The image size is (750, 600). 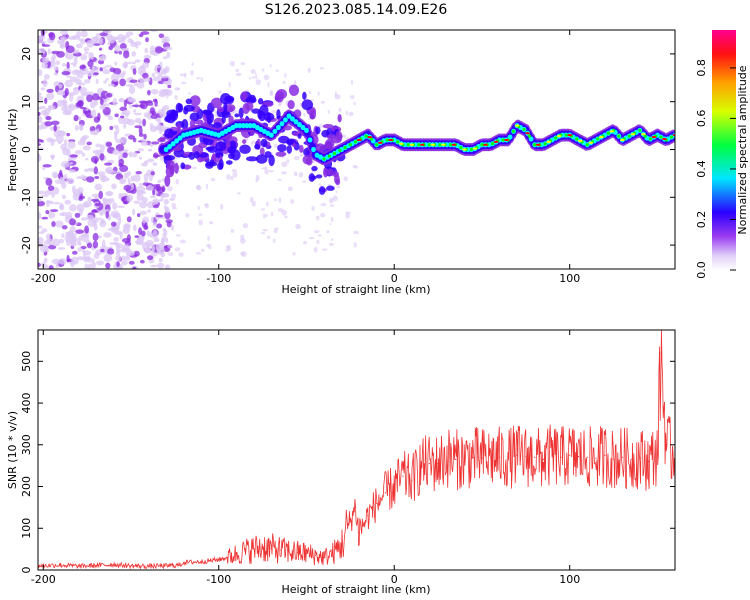 I want to click on colorbar-tick-label: 0.0, so click(x=701, y=270).